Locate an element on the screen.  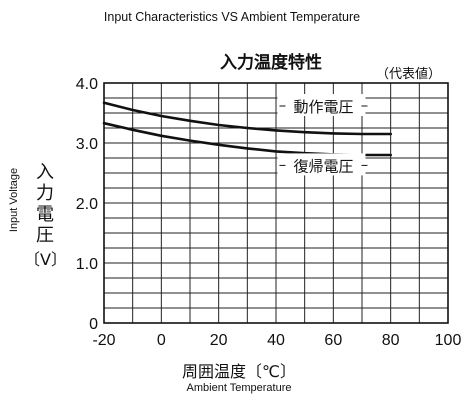
y-tick-label: 0 is located at coordinates (93, 324).